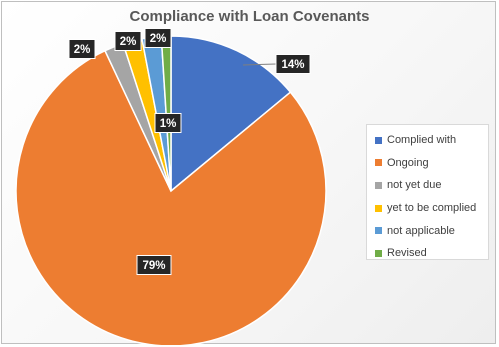 This screenshot has width=499, height=347. I want to click on pie-slice-complied-with, so click(231, 114).